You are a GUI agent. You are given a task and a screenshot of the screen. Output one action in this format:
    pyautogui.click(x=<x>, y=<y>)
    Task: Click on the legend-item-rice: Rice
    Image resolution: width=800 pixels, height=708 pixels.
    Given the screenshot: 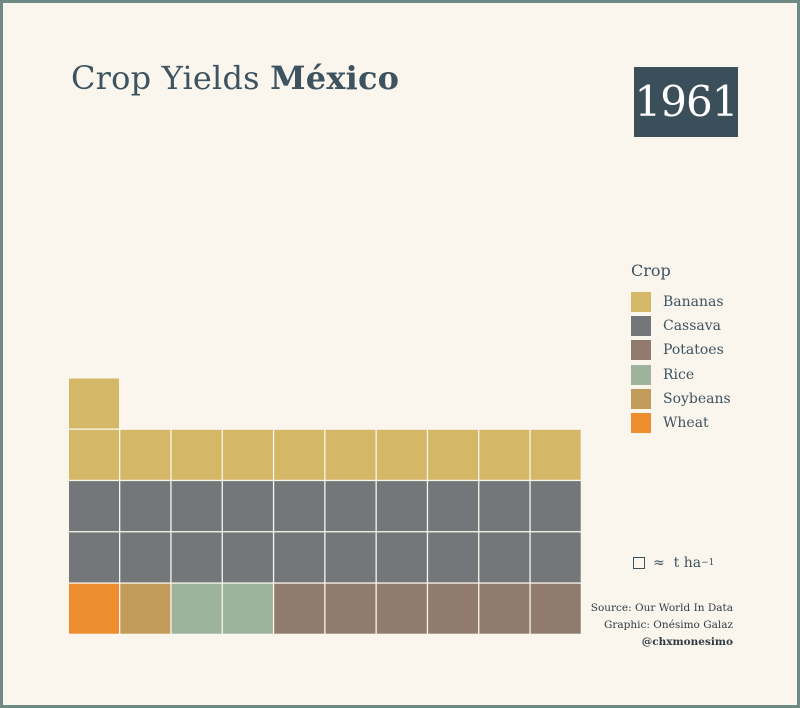 What is the action you would take?
    pyautogui.click(x=681, y=375)
    